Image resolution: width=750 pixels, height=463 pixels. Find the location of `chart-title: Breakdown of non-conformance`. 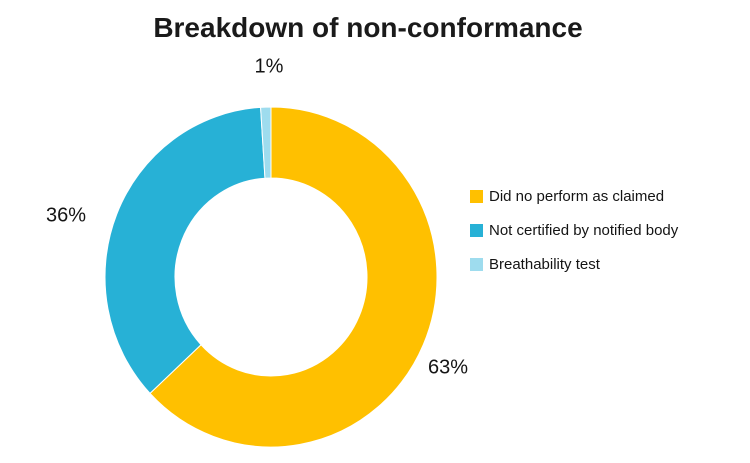

chart-title: Breakdown of non-conformance is located at coordinates (368, 27).